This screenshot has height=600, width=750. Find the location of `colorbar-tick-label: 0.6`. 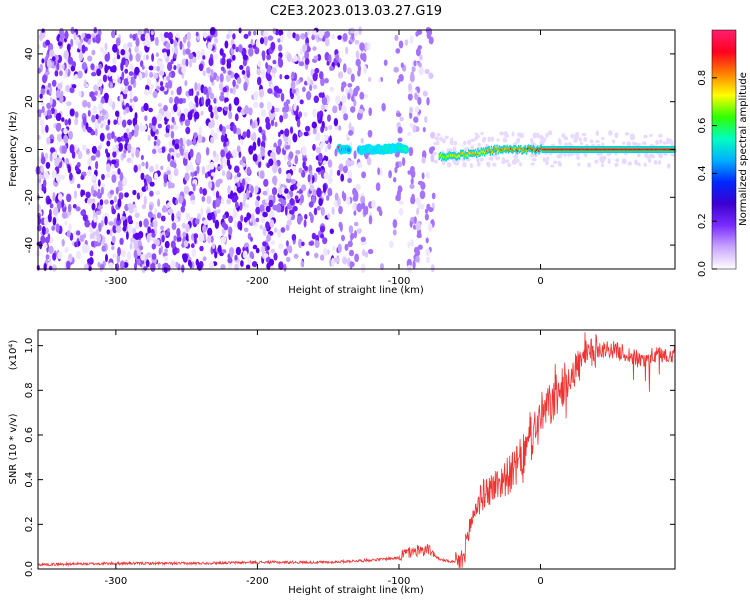

colorbar-tick-label: 0.6 is located at coordinates (702, 126).